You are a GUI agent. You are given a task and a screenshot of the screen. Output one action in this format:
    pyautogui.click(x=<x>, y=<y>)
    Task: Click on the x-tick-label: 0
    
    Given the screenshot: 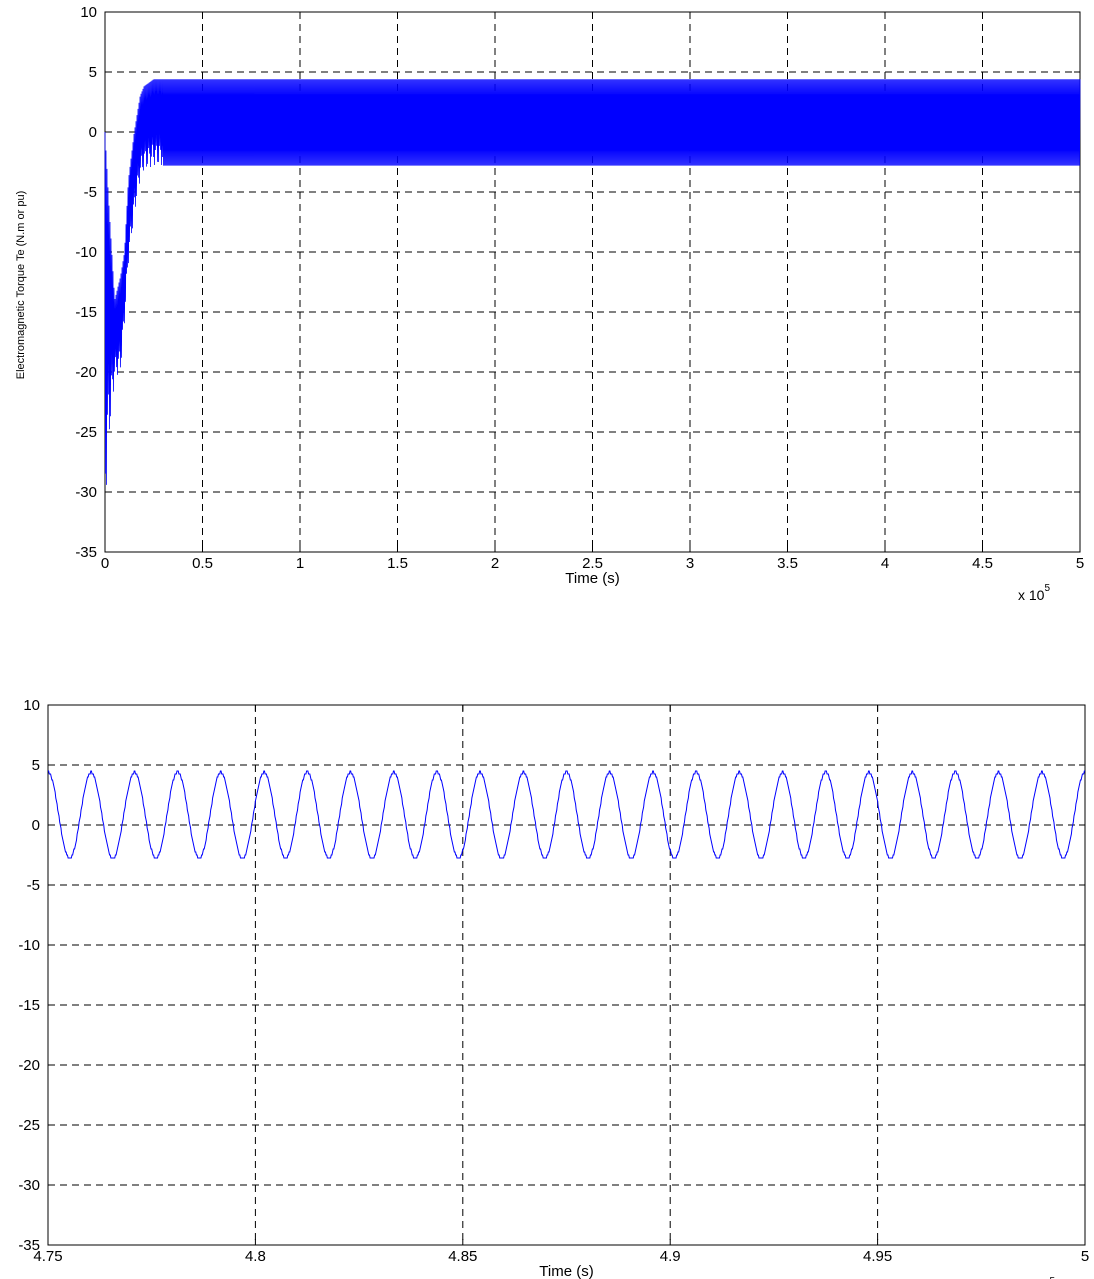 What is the action you would take?
    pyautogui.click(x=105, y=563)
    